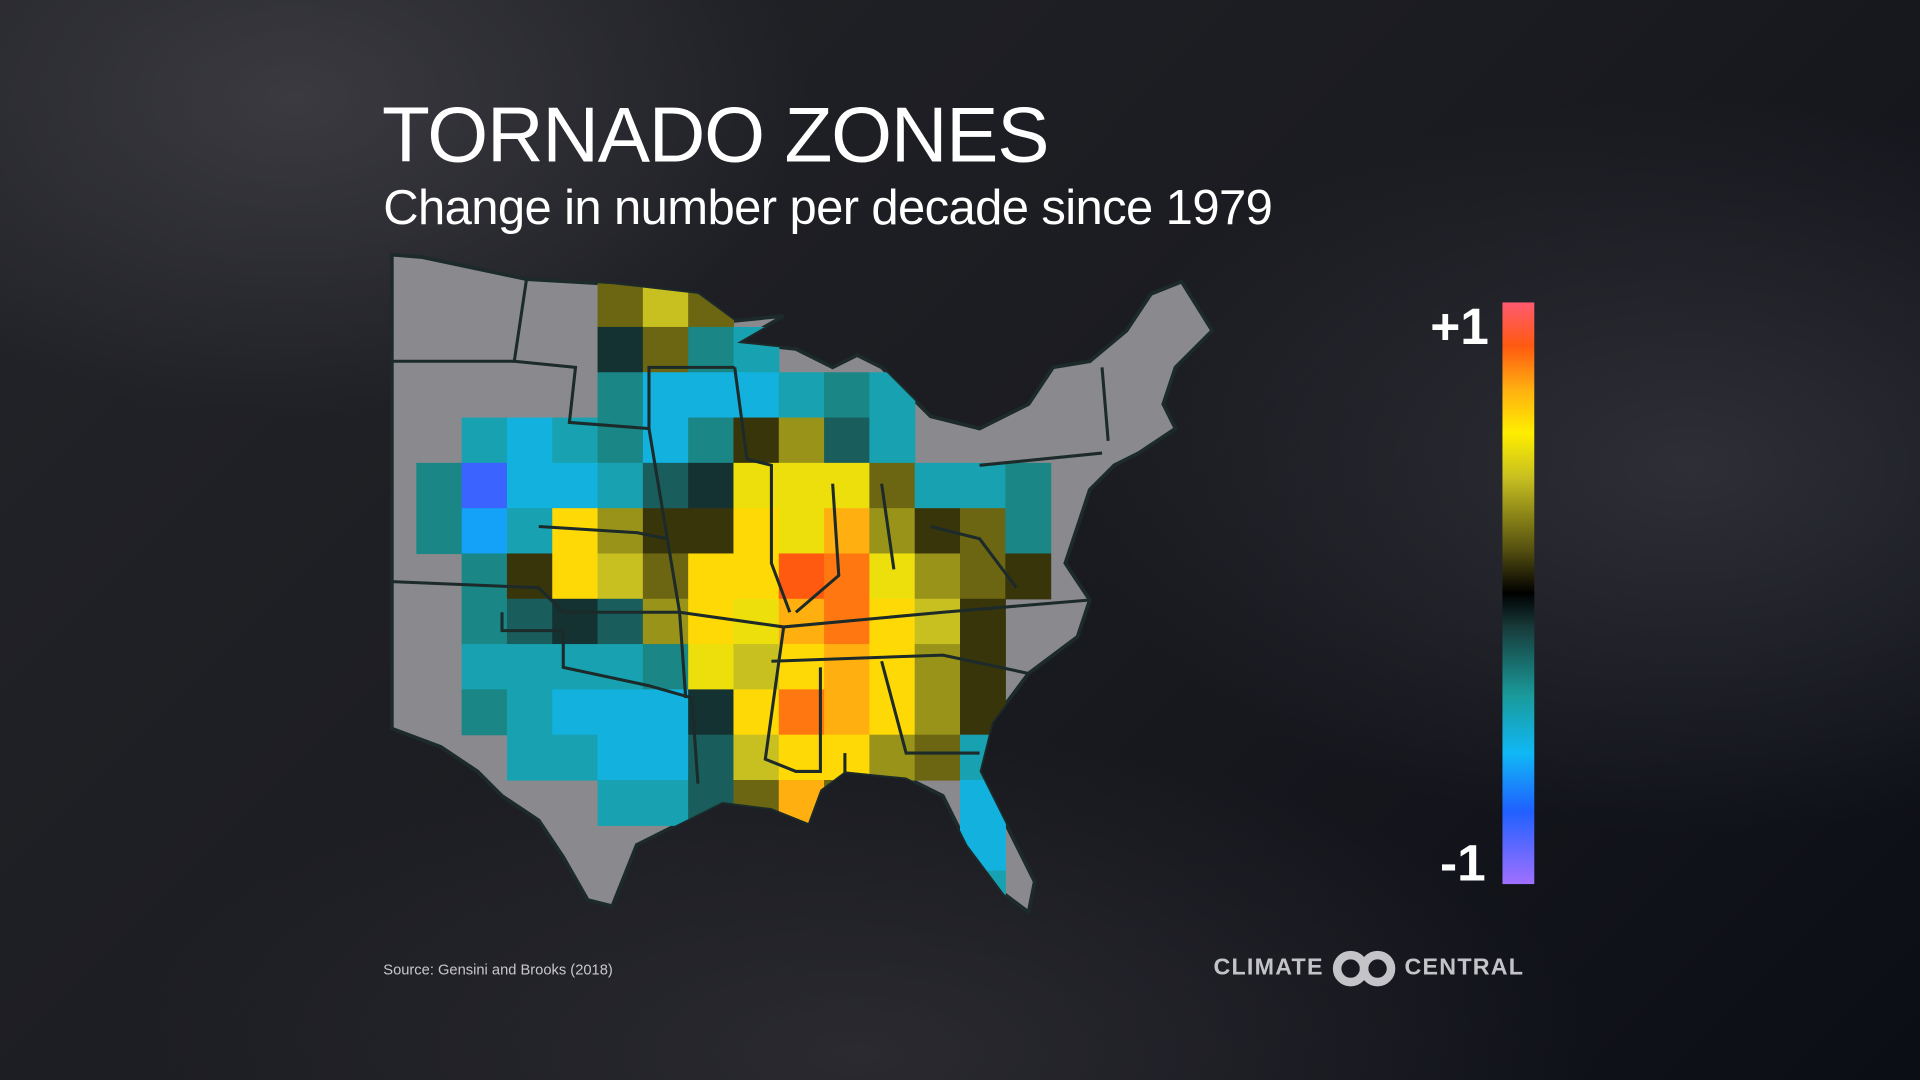 The height and width of the screenshot is (1080, 1920). I want to click on color-scale-bar, so click(1518, 593).